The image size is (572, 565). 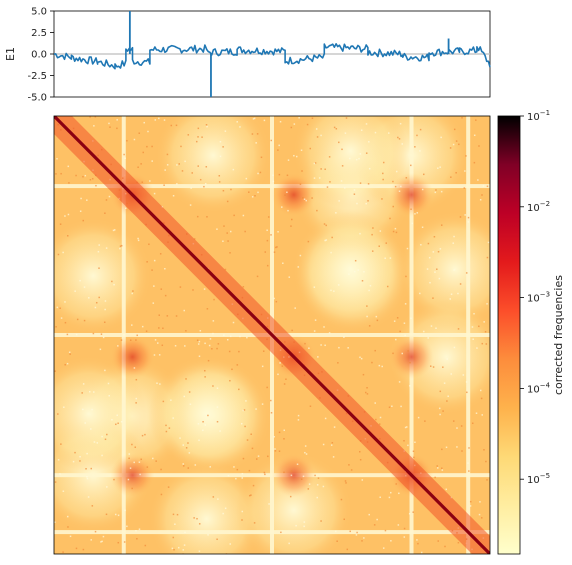 What do you see at coordinates (103, 275) in the screenshot?
I see `heatmap-depleted-region` at bounding box center [103, 275].